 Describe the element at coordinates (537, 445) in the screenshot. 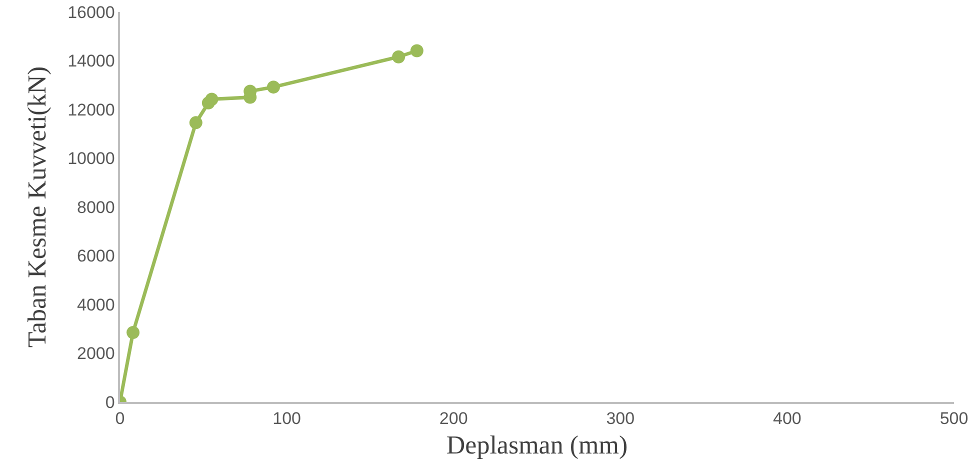

I see `x-axis-title: Deplasman (mm)` at that location.